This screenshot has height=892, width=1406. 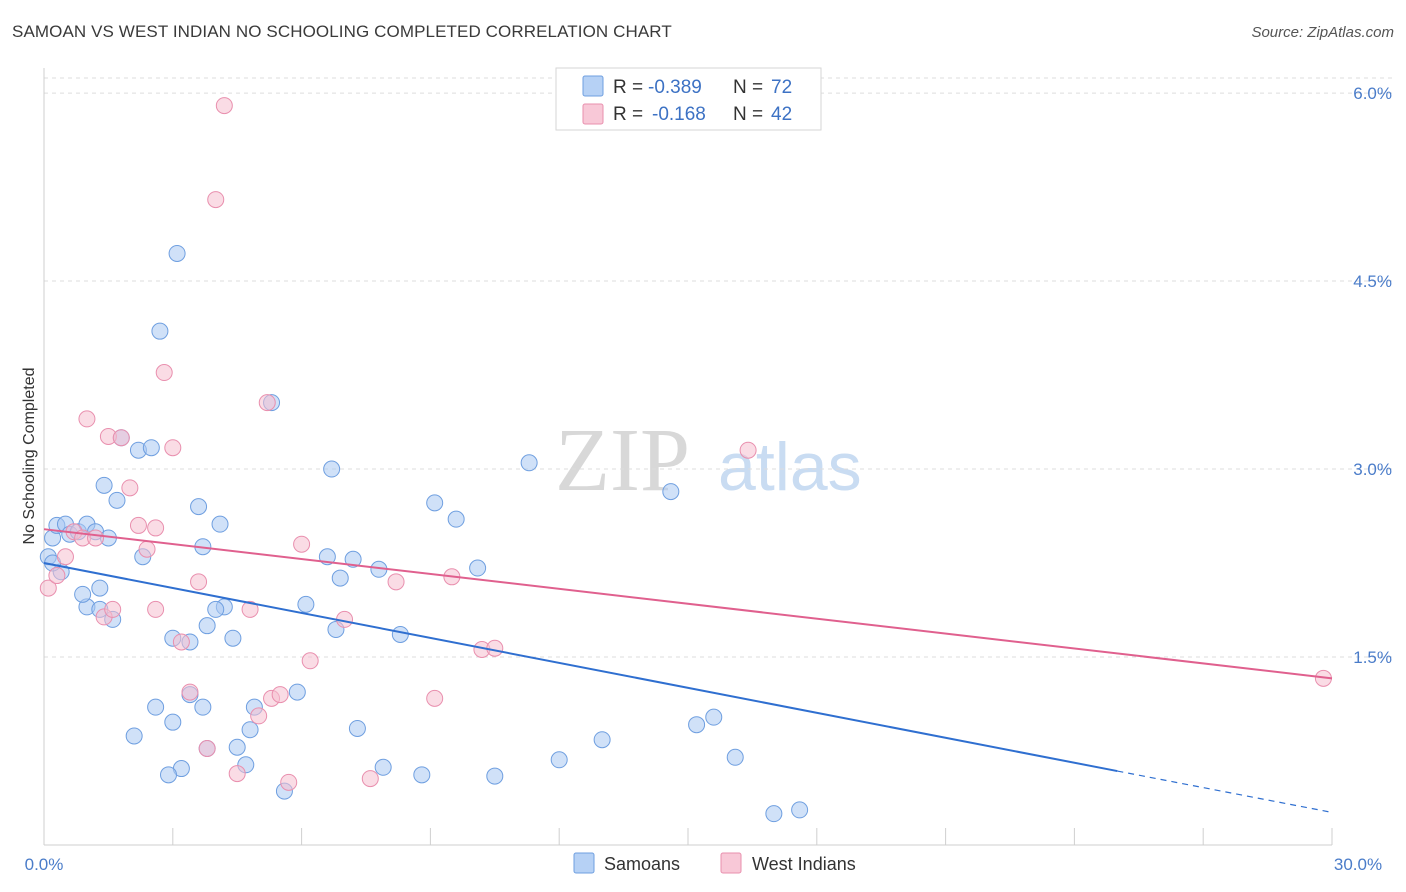 What do you see at coordinates (1372, 93) in the screenshot?
I see `y-tick-label-3: 6.0%` at bounding box center [1372, 93].